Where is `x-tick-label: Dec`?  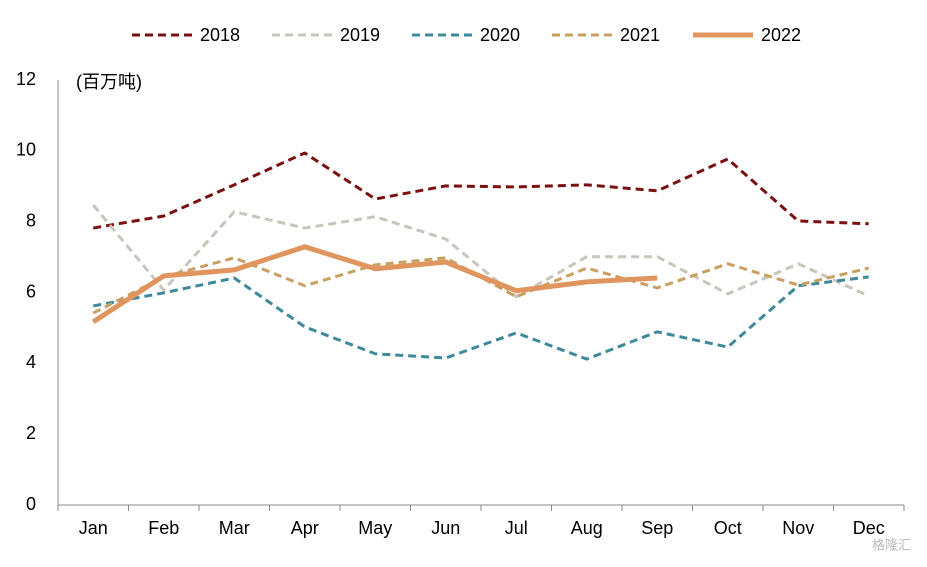
x-tick-label: Dec is located at coordinates (869, 528).